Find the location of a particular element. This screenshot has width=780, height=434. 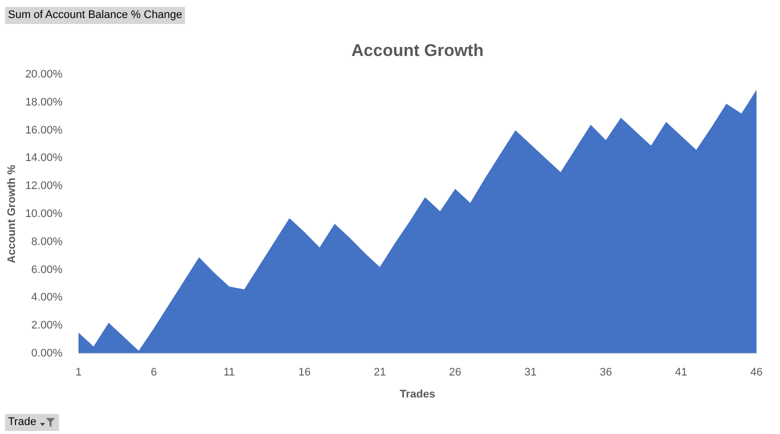

y-tick-label: 18.00% is located at coordinates (44, 102).